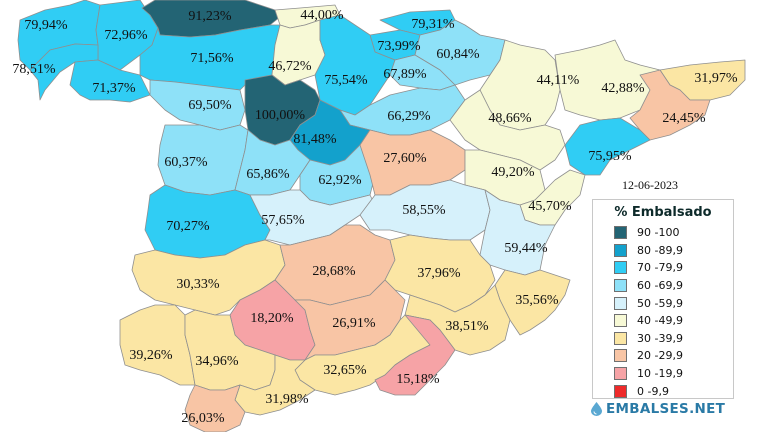  Describe the element at coordinates (188, 226) in the screenshot. I see `region-value-label: 70,27%` at that location.